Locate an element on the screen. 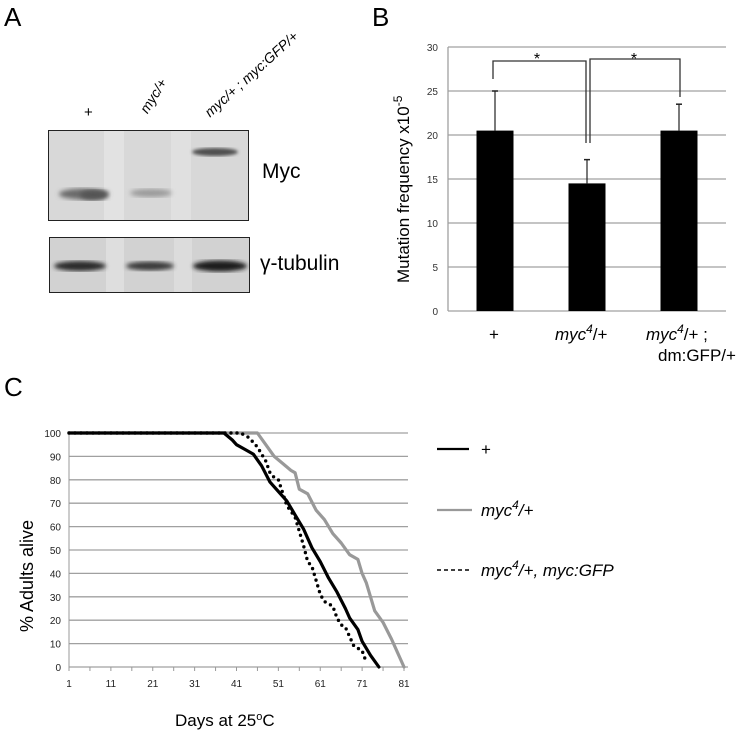  gamma-tubulin-band-label: γ-tubulin is located at coordinates (300, 263).